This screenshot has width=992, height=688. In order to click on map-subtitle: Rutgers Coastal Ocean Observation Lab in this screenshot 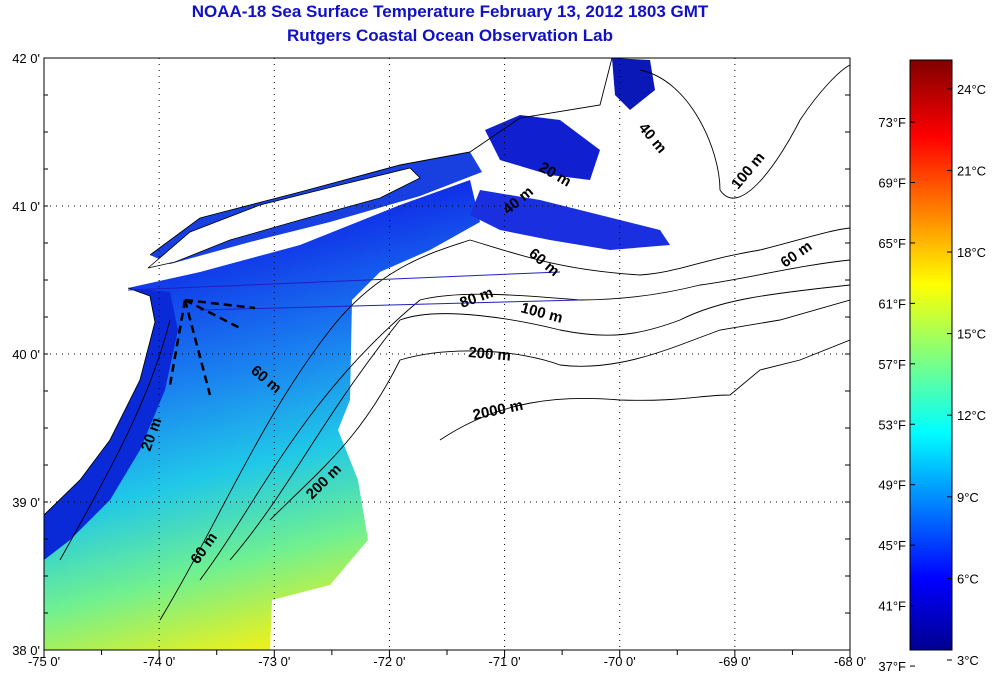, I will do `click(450, 35)`.